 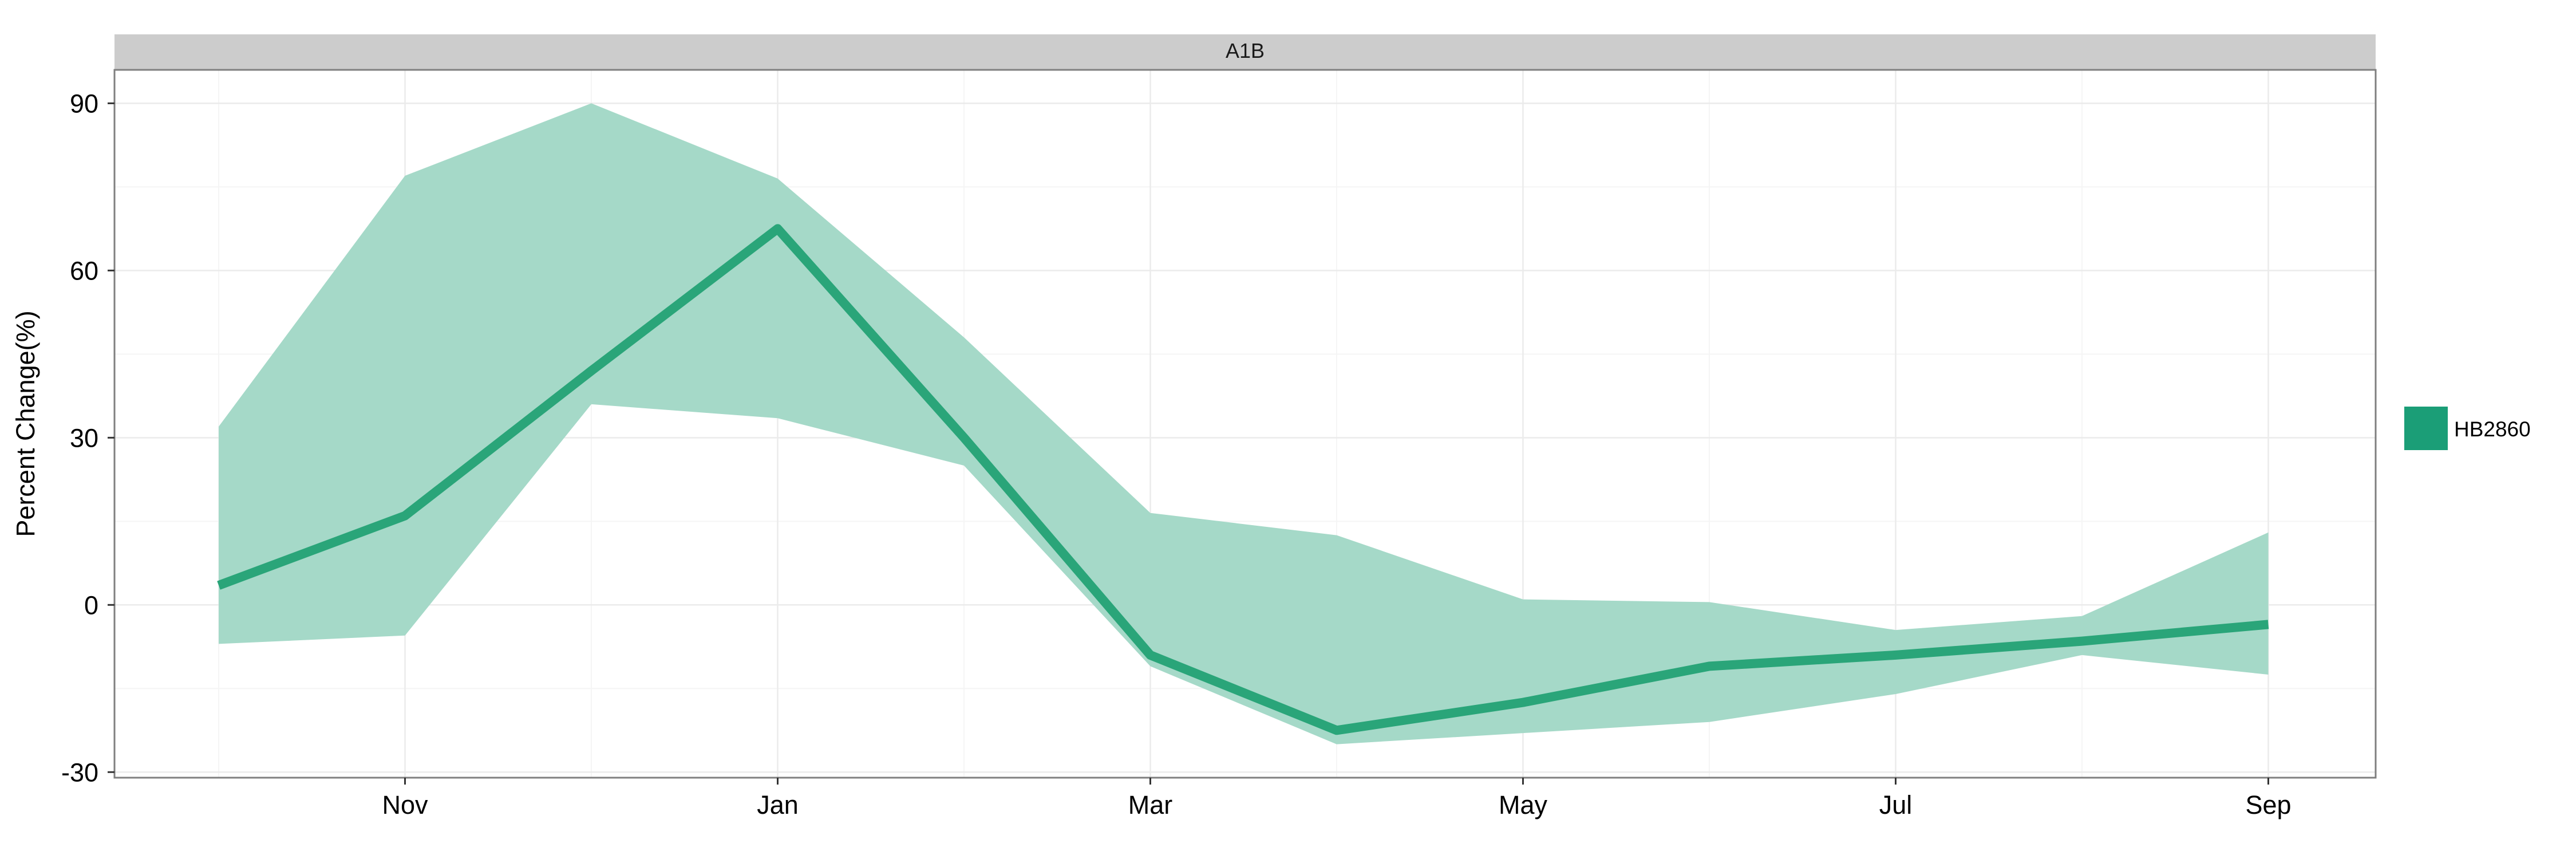 I want to click on y-tick-label: -30, so click(x=79, y=772).